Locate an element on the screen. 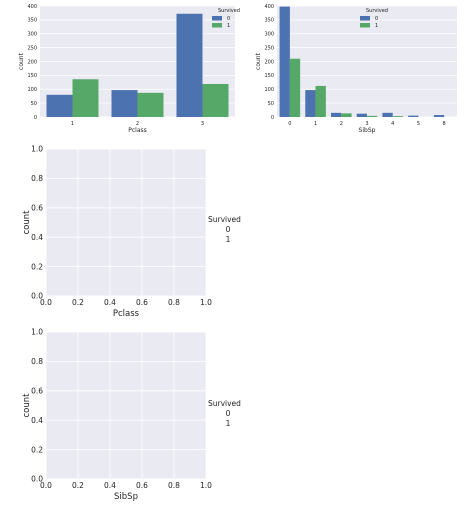 The width and height of the screenshot is (474, 505). x-tick-label: 2 is located at coordinates (137, 124).